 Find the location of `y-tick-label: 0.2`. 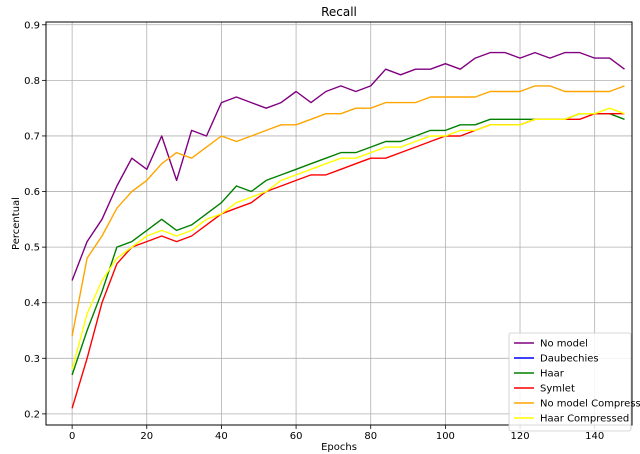

y-tick-label: 0.2 is located at coordinates (32, 414).